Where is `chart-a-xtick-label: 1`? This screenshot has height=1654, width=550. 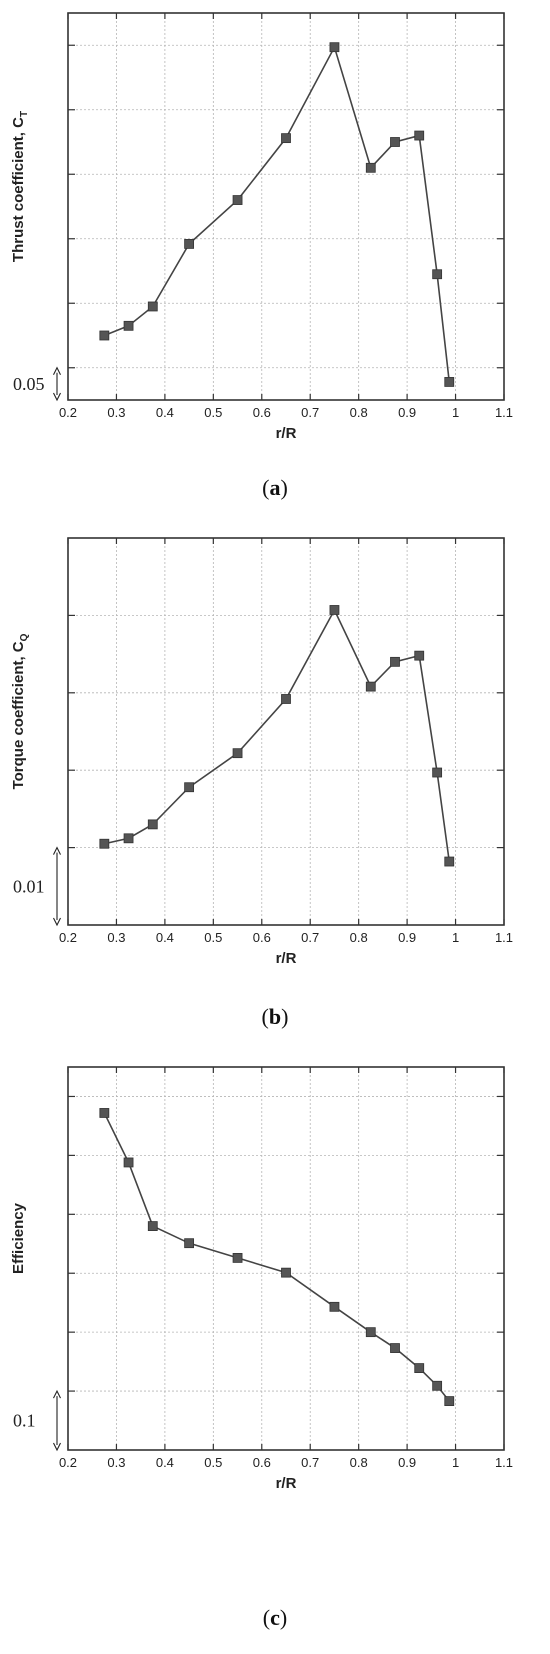 chart-a-xtick-label: 1 is located at coordinates (455, 412).